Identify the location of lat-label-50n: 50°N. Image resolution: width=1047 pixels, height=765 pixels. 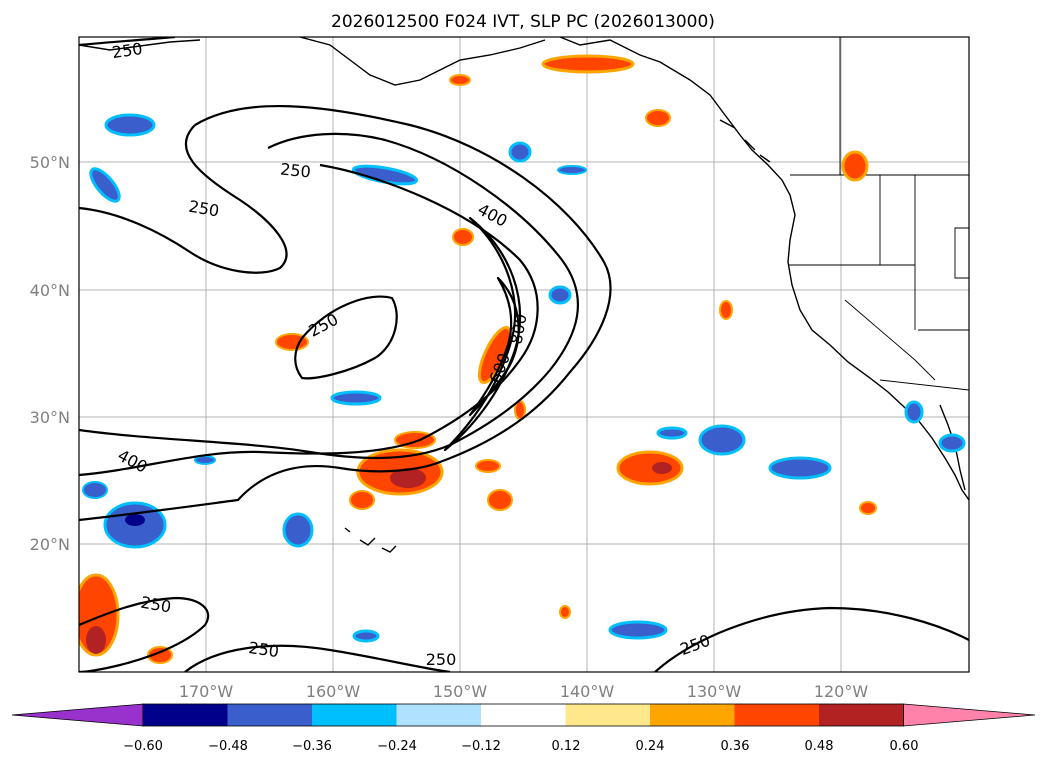
(50, 162).